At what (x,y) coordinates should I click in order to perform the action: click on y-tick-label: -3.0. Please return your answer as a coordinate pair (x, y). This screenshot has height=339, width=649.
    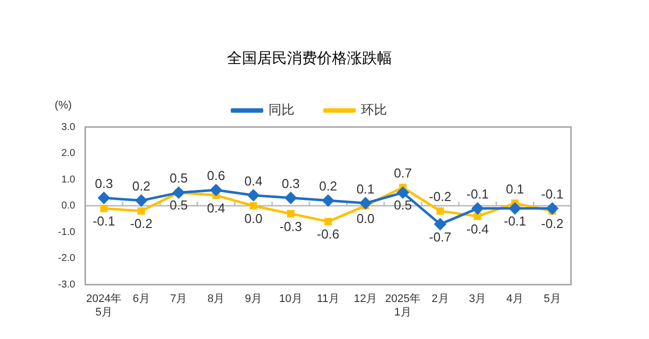
    Looking at the image, I should click on (67, 284).